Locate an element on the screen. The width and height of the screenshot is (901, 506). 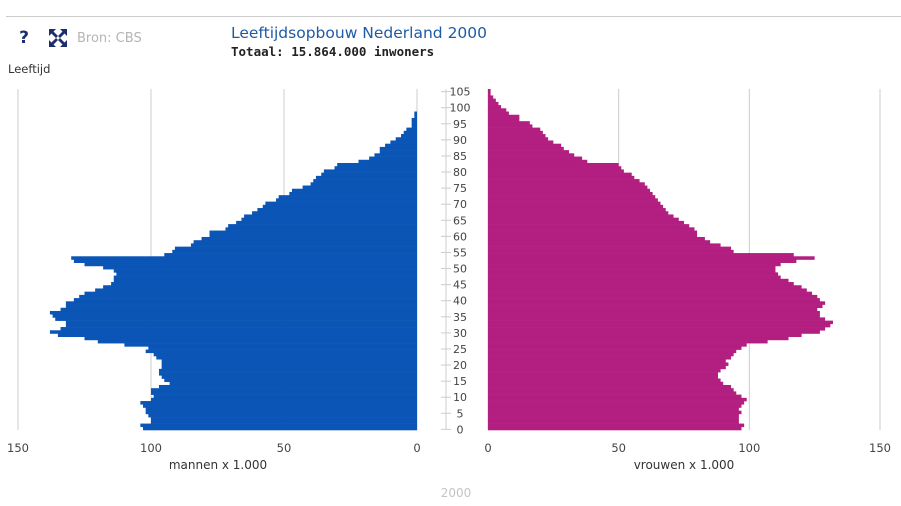
men-x-tick-label: 150 is located at coordinates (18, 448).